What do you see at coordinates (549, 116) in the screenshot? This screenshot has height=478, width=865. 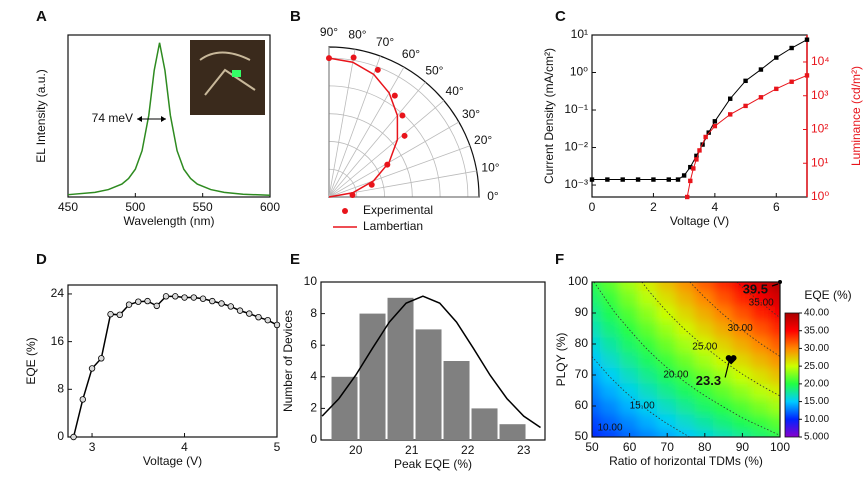 I see `y-axis-label: Current Density (mA/cm²)` at bounding box center [549, 116].